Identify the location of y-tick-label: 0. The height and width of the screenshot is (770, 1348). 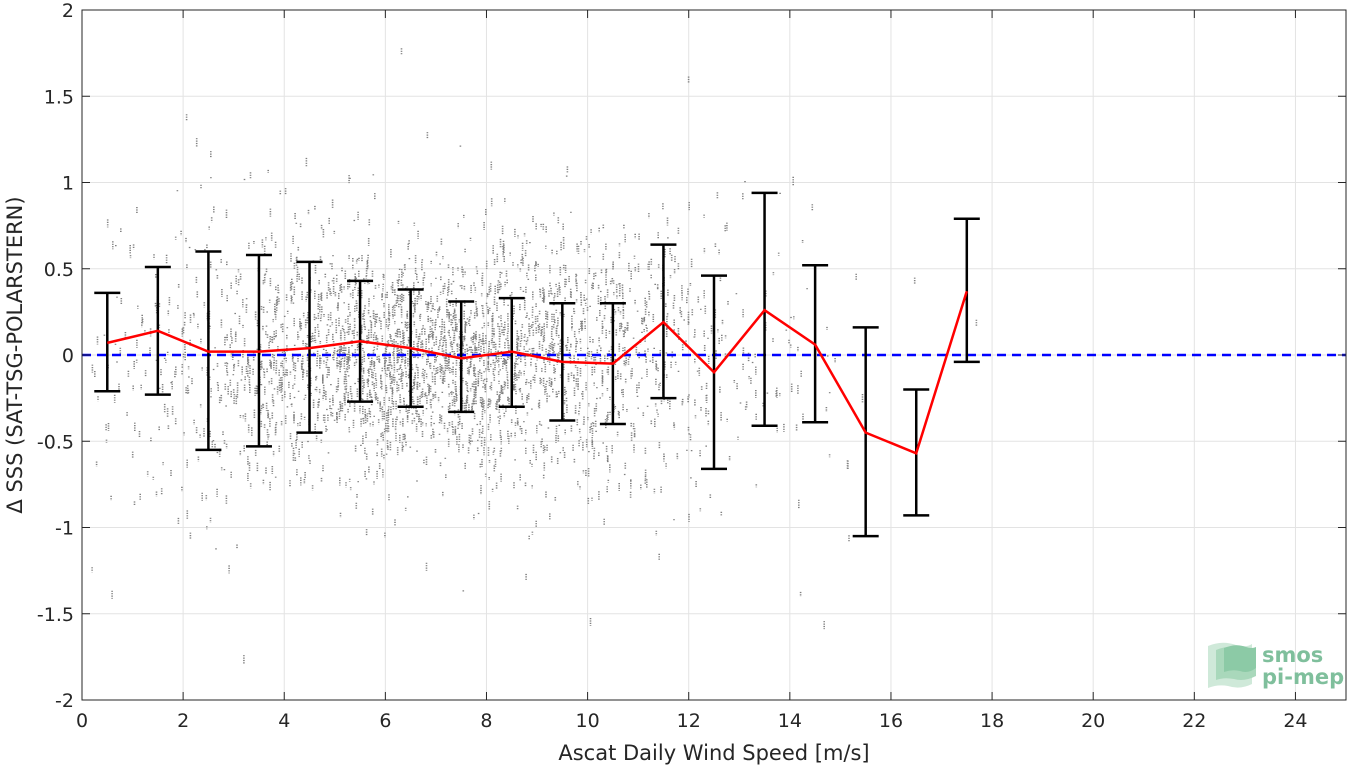
(68, 356).